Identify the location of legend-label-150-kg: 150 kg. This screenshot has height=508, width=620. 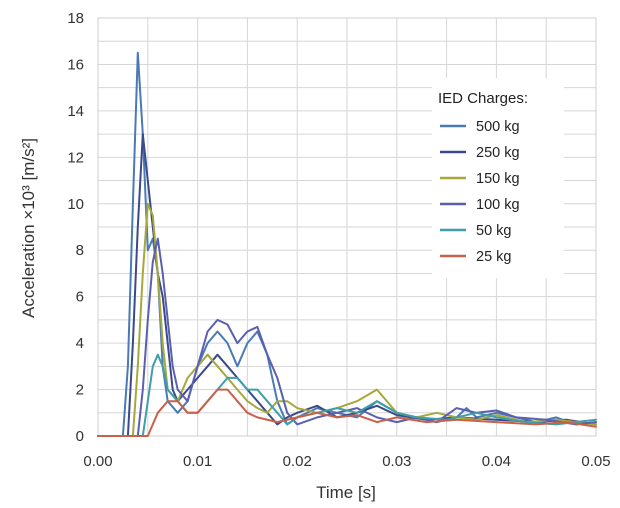
(498, 179).